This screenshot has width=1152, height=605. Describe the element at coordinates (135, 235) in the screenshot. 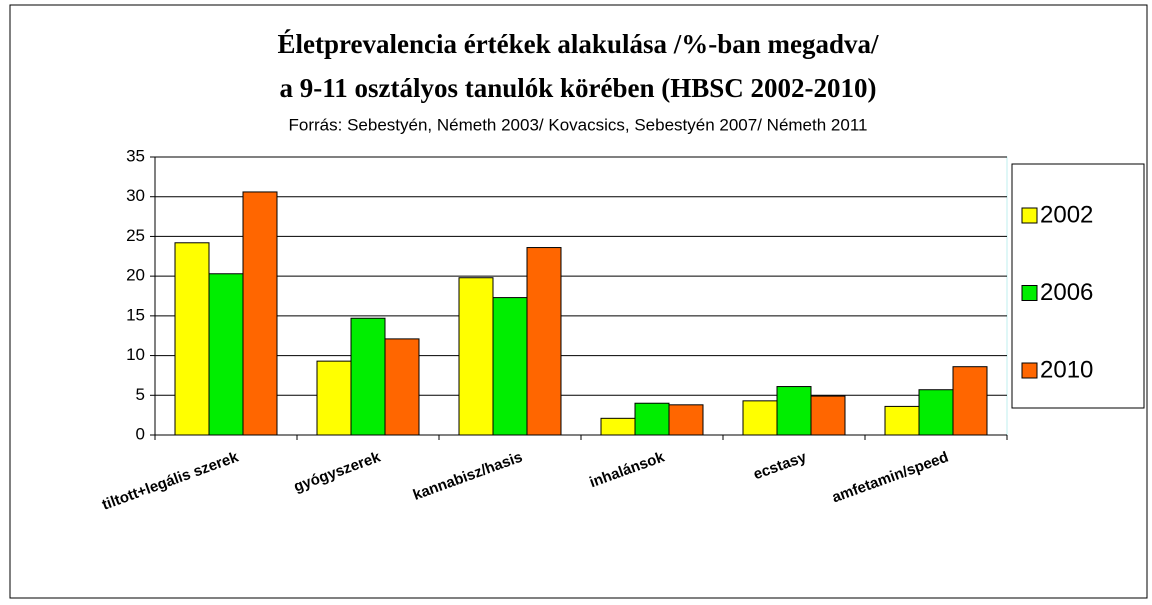

I see `y-tick-label: 25` at that location.